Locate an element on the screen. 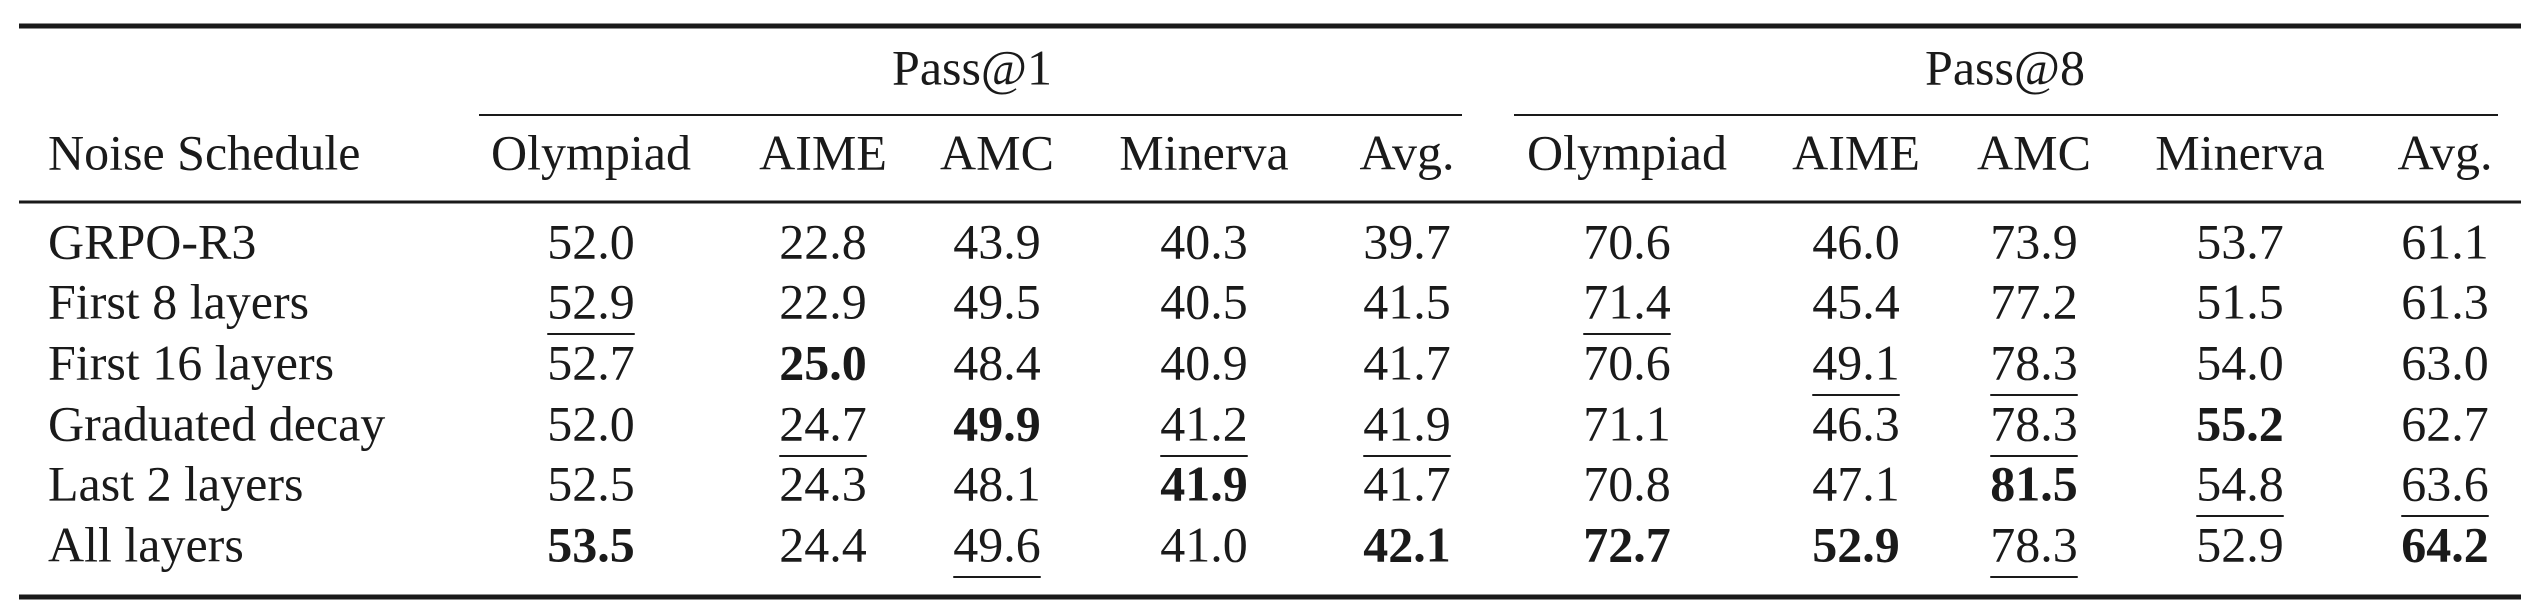  cell: 72.7 is located at coordinates (1627, 544).